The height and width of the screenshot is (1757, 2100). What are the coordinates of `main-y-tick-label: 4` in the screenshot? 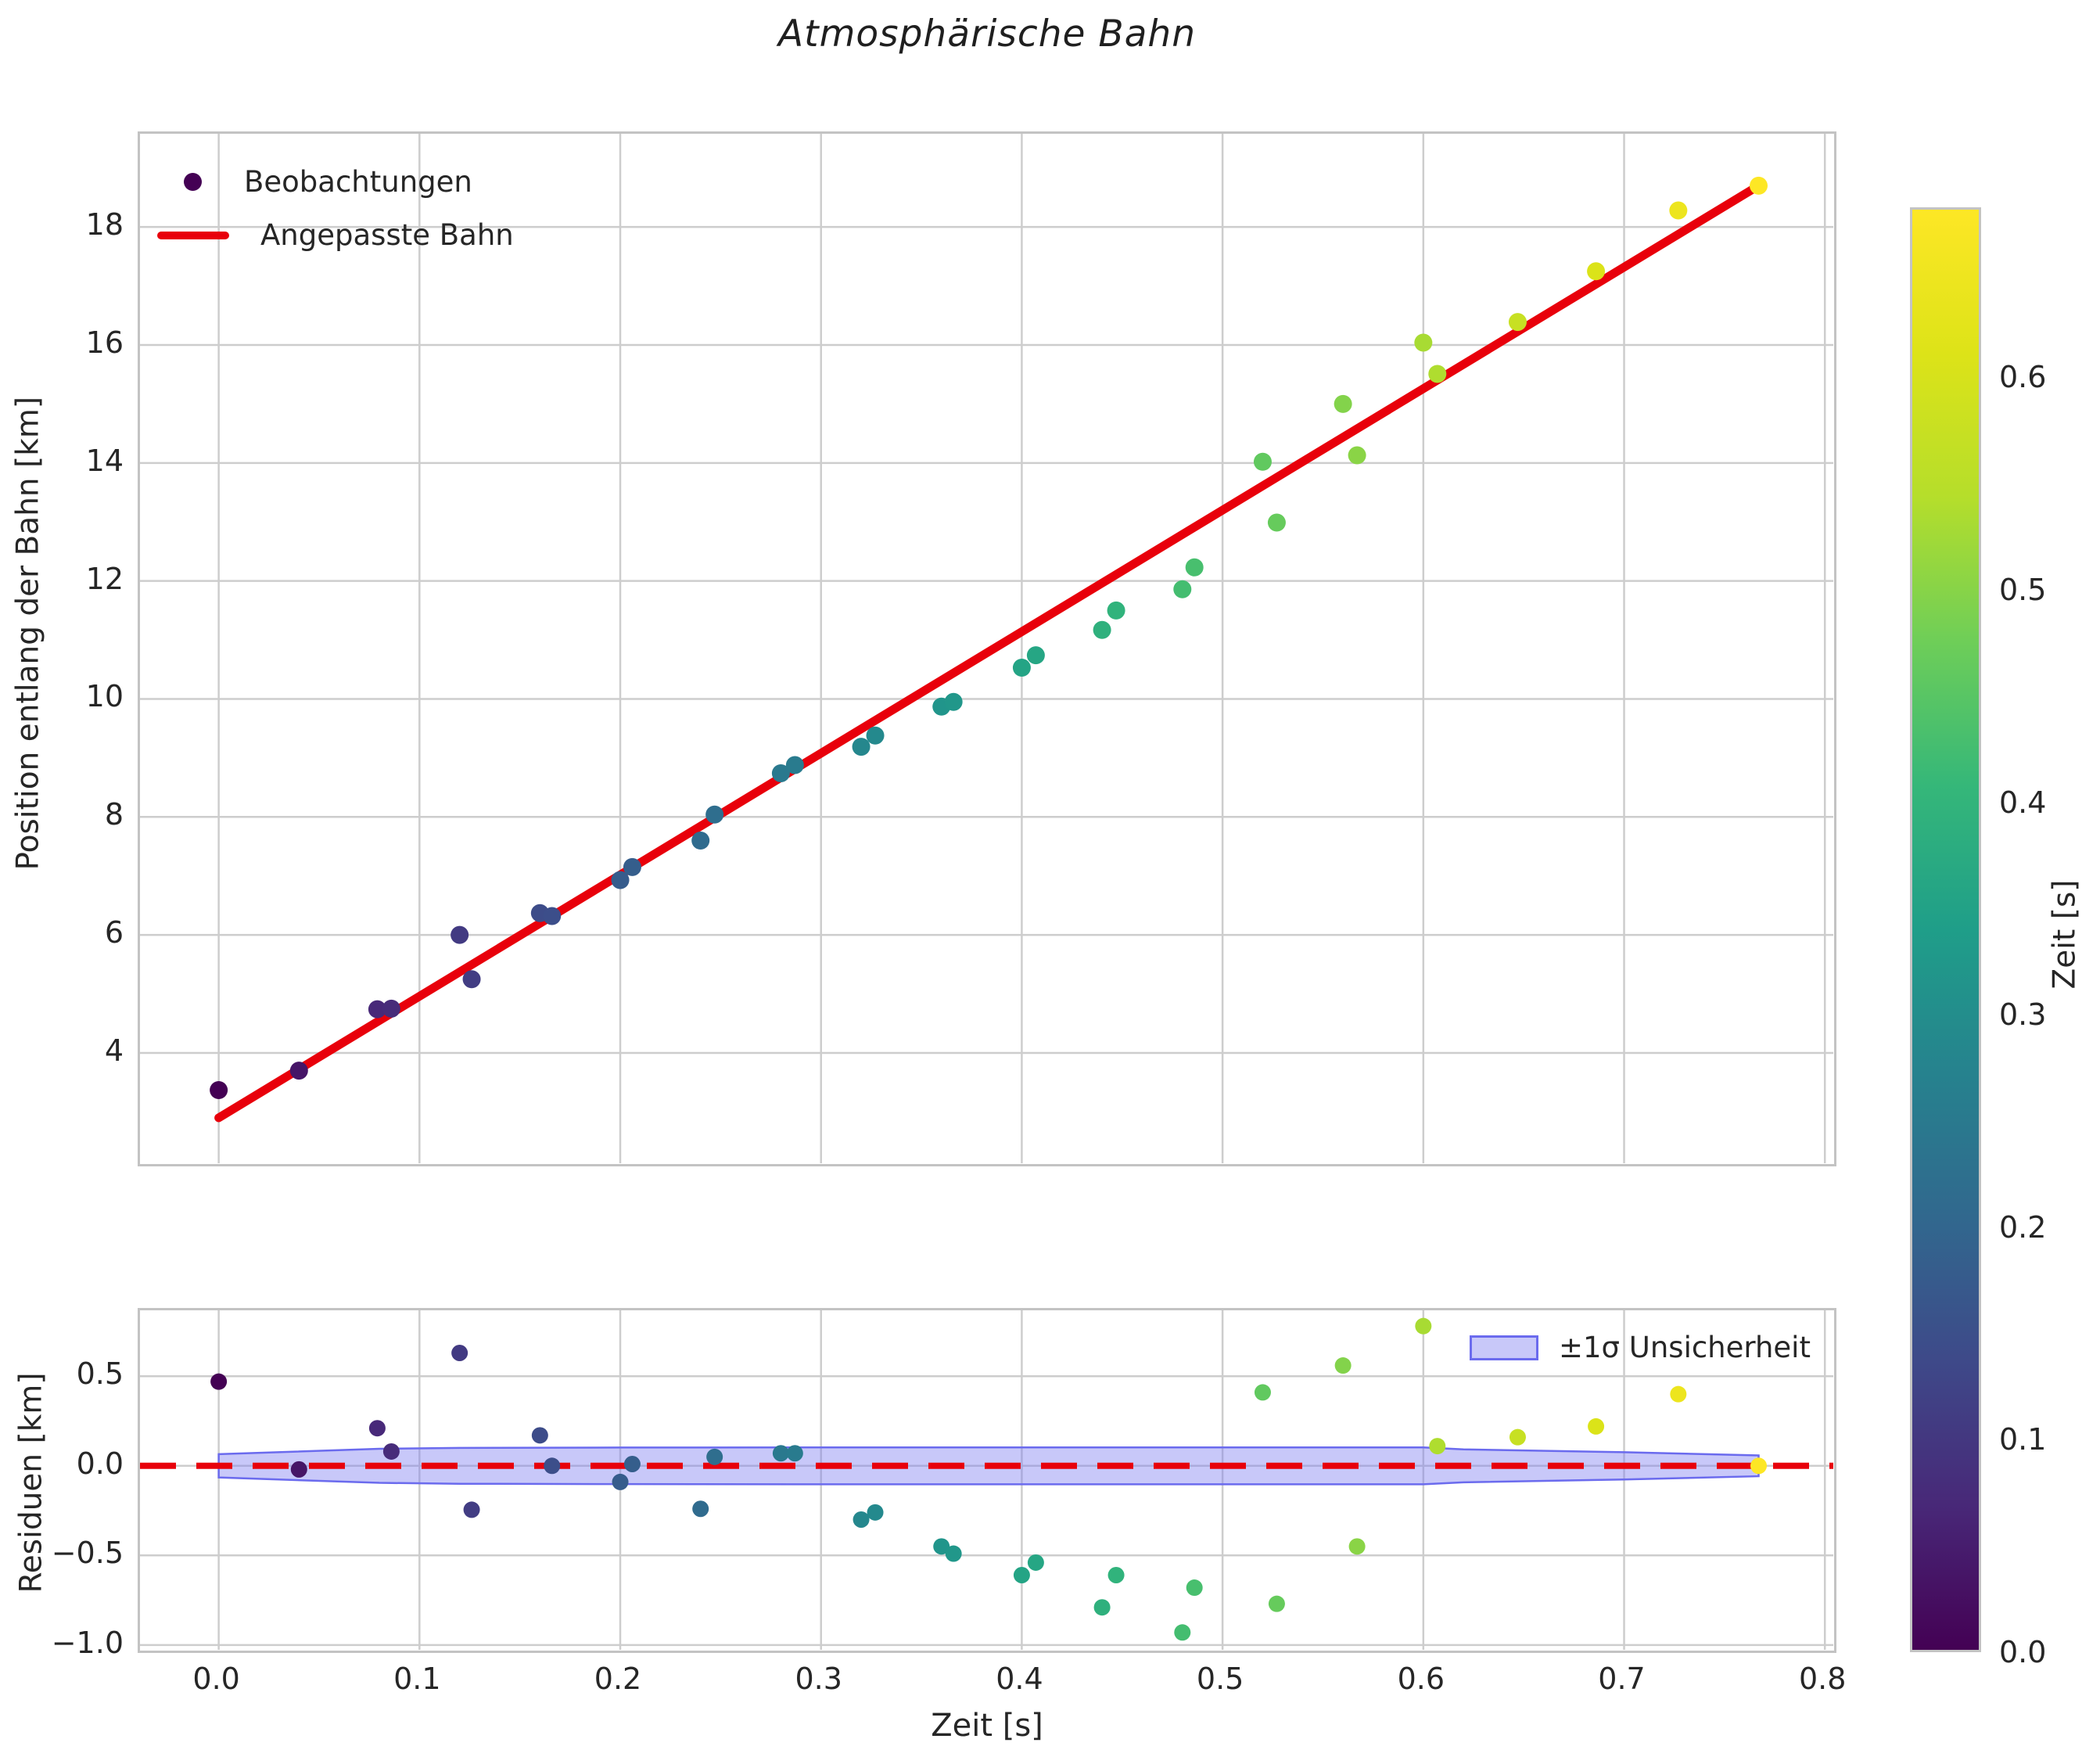 It's located at (114, 1051).